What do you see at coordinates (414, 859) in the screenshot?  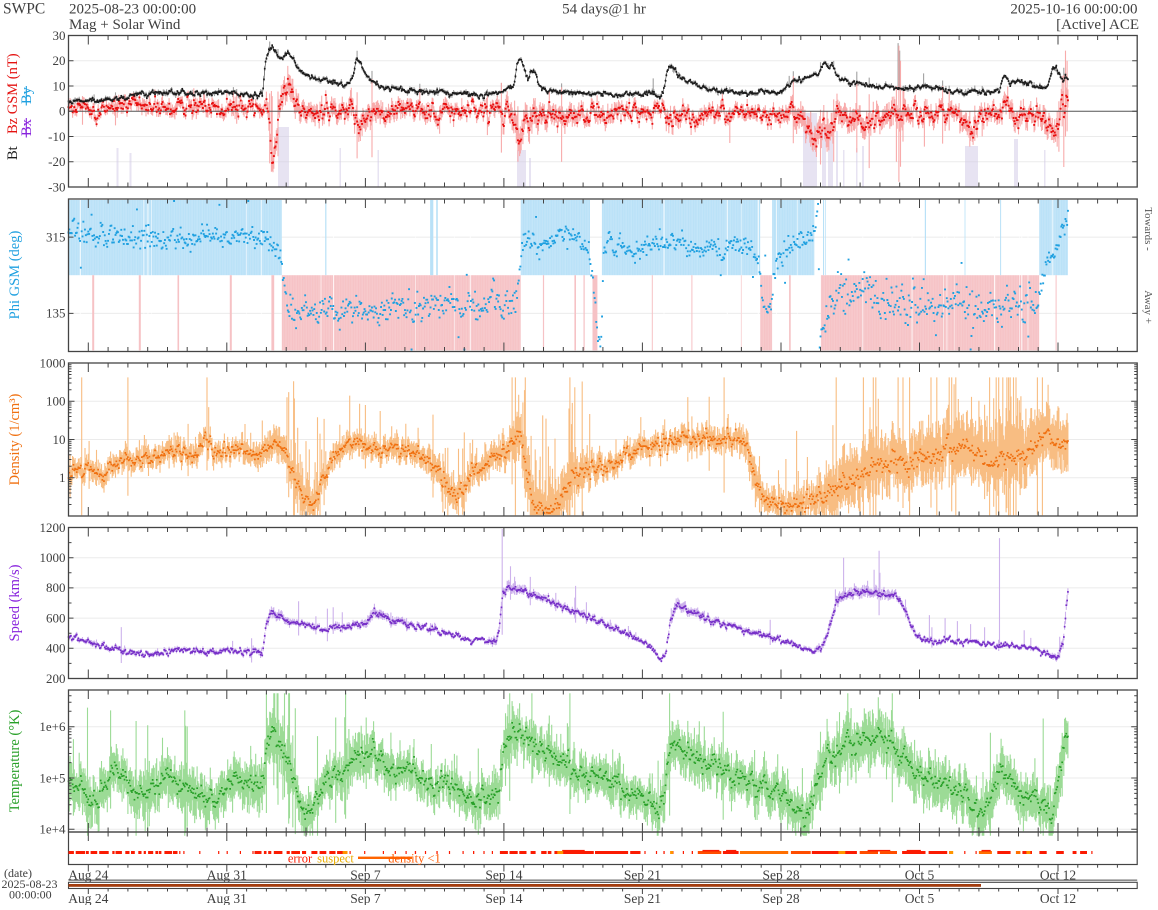 I see `svg-text: density <1` at bounding box center [414, 859].